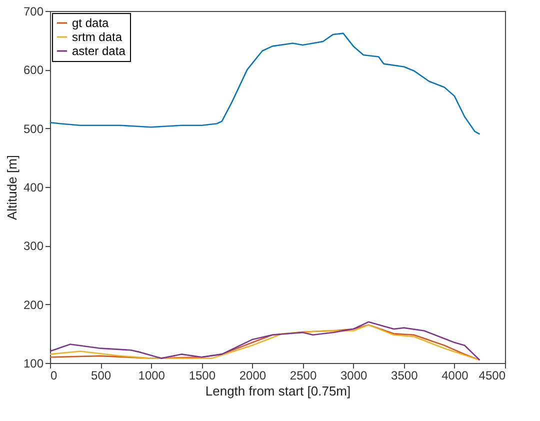  What do you see at coordinates (33, 70) in the screenshot?
I see `y-tick-label: 600` at bounding box center [33, 70].